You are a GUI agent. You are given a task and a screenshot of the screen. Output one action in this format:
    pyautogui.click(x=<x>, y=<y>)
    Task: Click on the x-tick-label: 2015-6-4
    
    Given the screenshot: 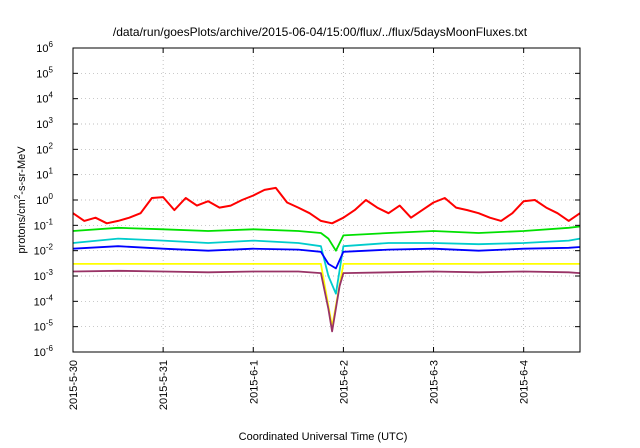 What is the action you would take?
    pyautogui.click(x=525, y=382)
    